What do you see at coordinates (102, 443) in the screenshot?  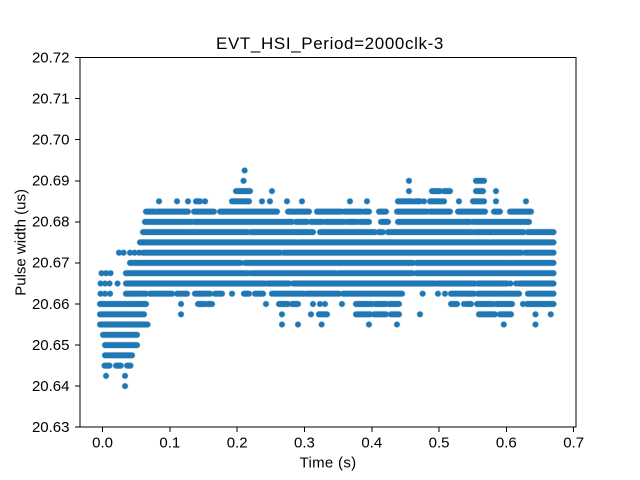 I see `svg-text: 0.0` at bounding box center [102, 443].